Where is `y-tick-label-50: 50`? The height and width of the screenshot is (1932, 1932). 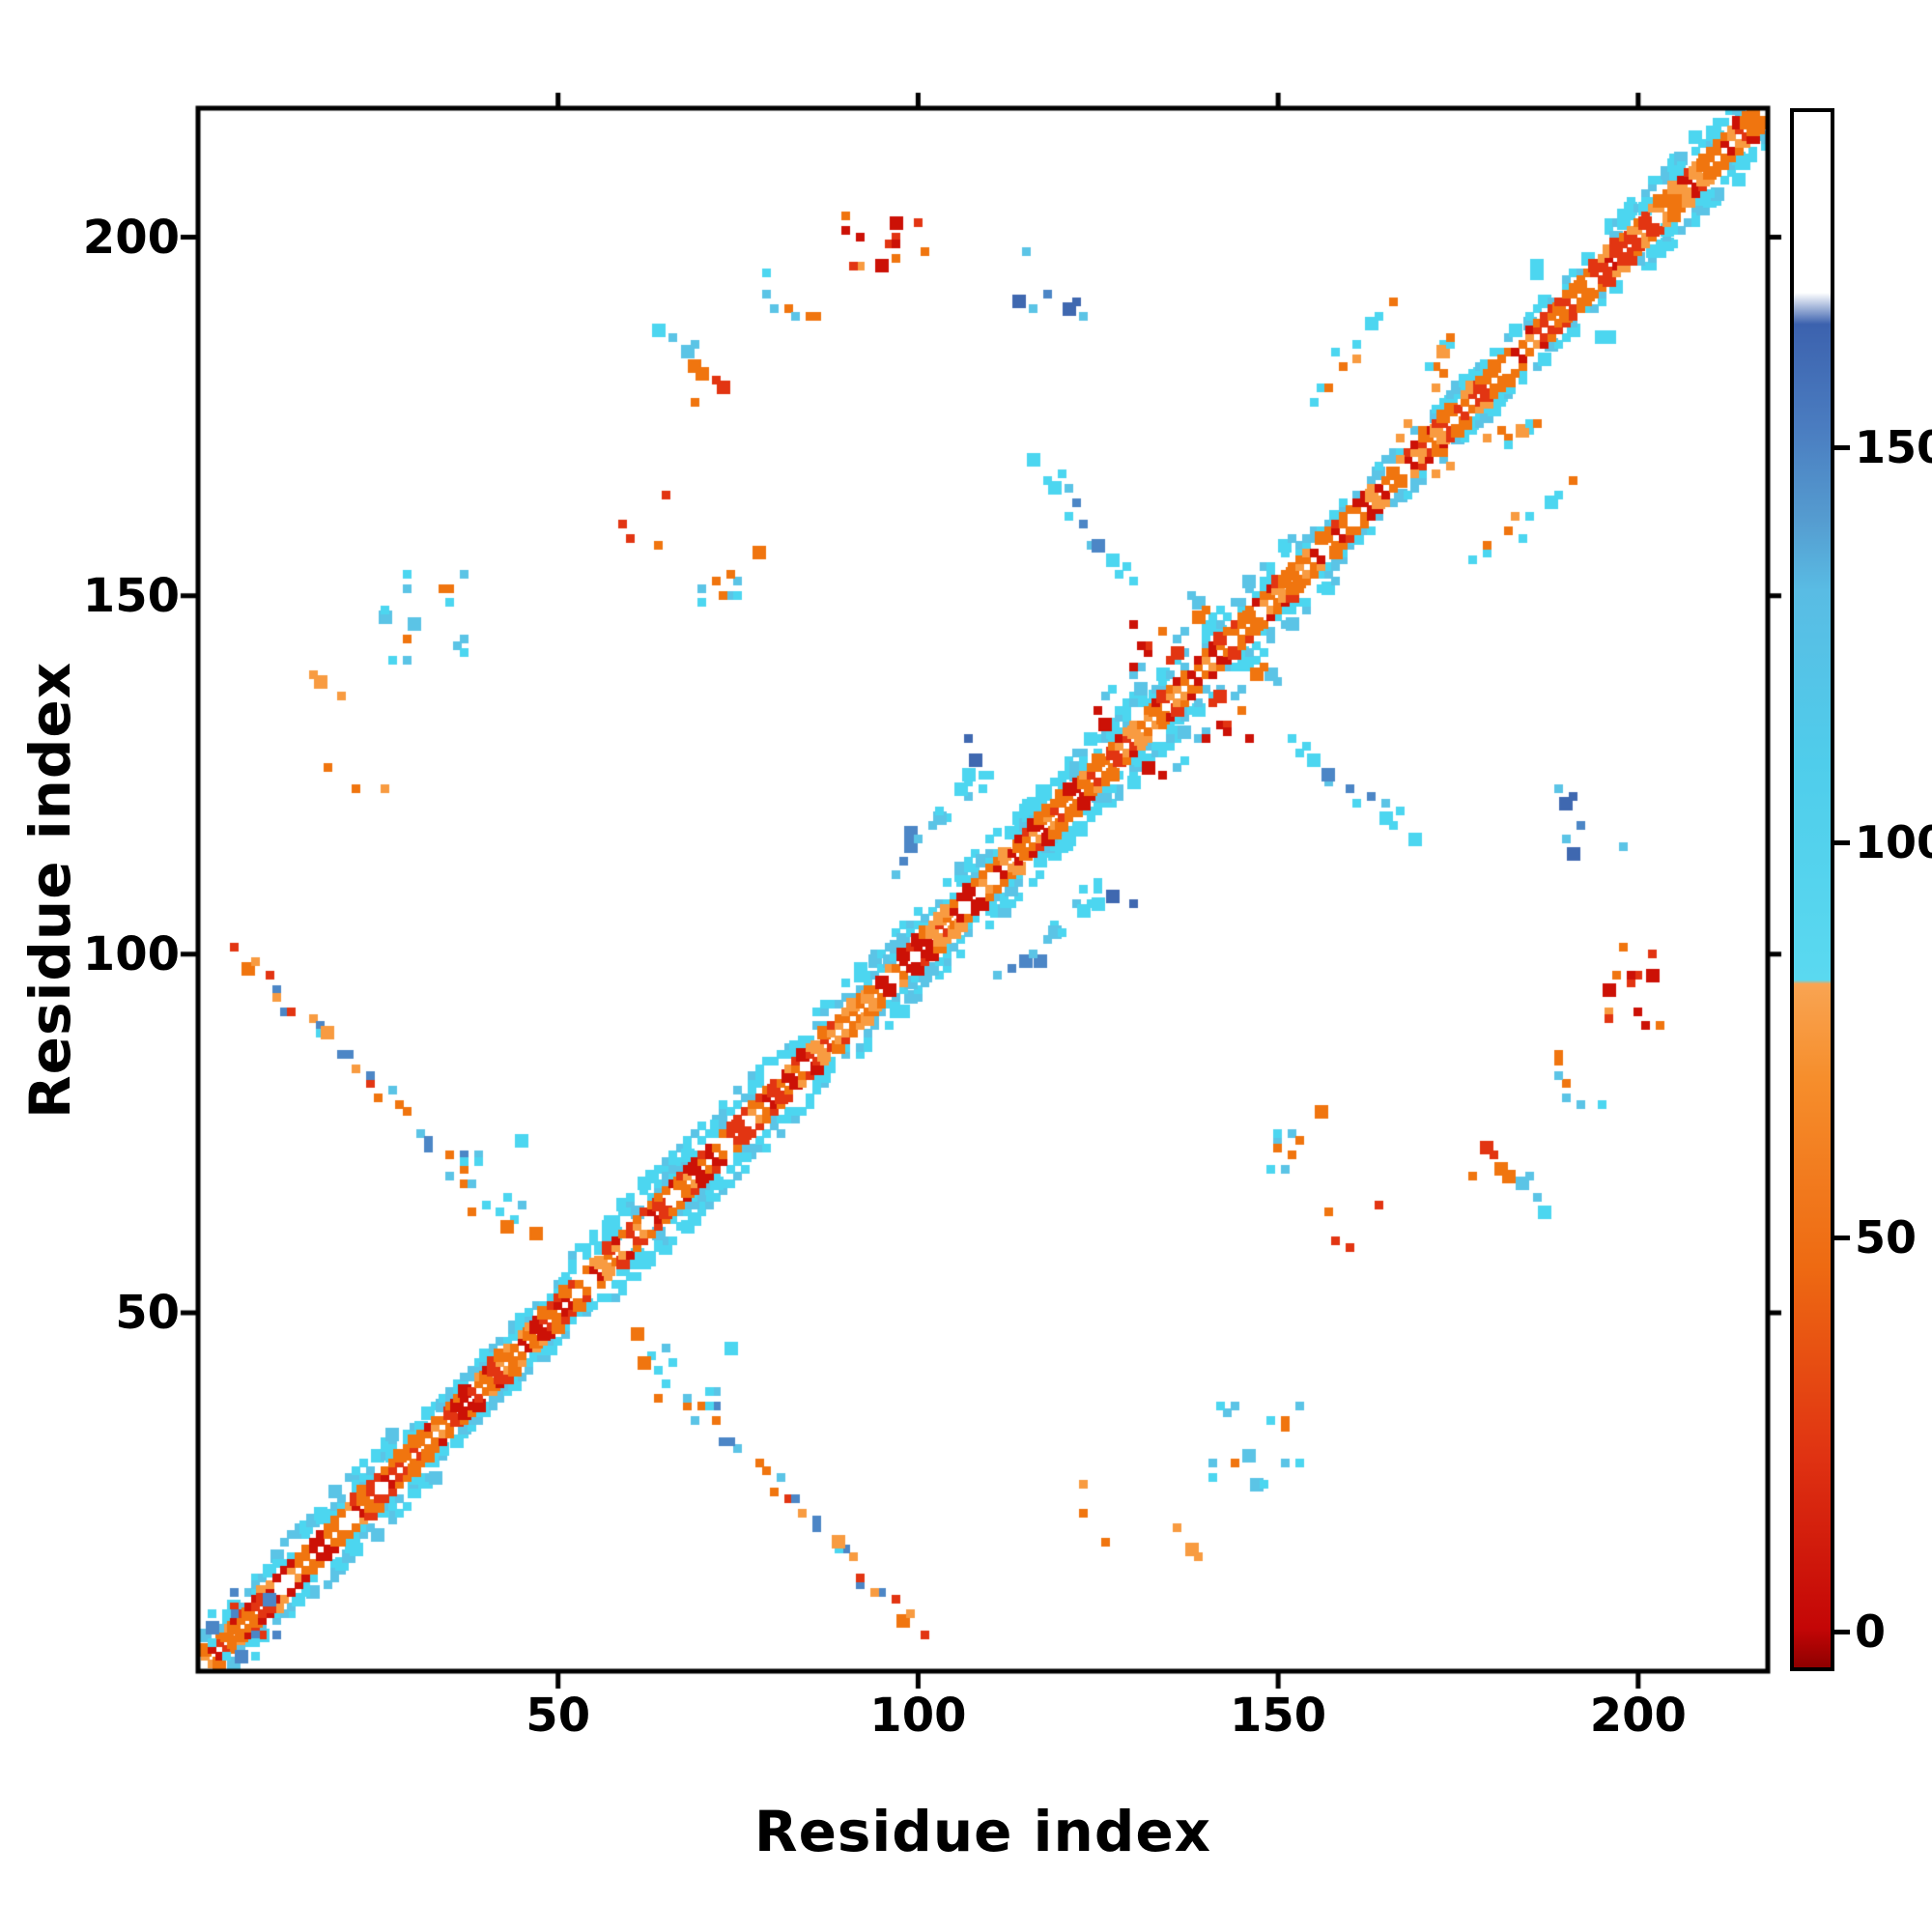 y-tick-label-50: 50 is located at coordinates (147, 1312).